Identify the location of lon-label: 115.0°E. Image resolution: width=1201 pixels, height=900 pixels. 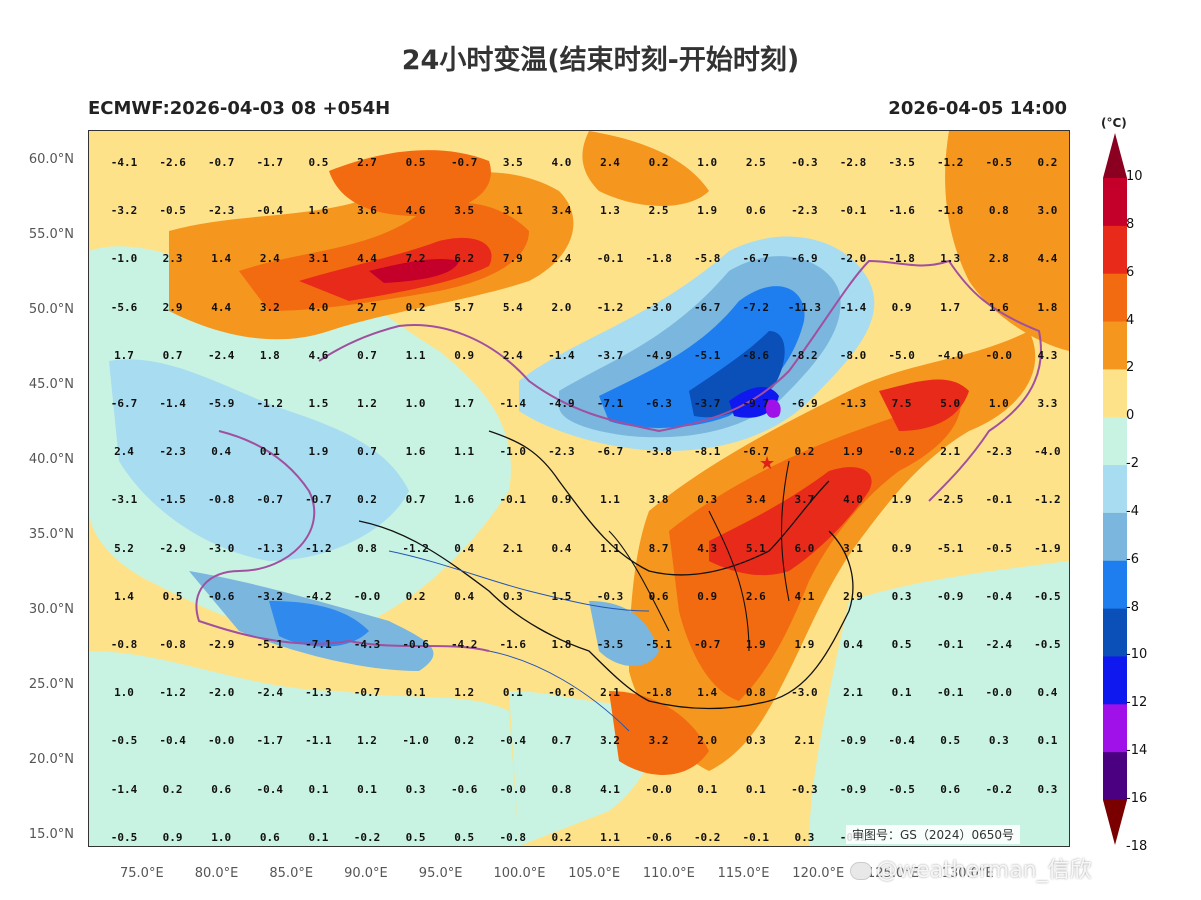
(743, 873).